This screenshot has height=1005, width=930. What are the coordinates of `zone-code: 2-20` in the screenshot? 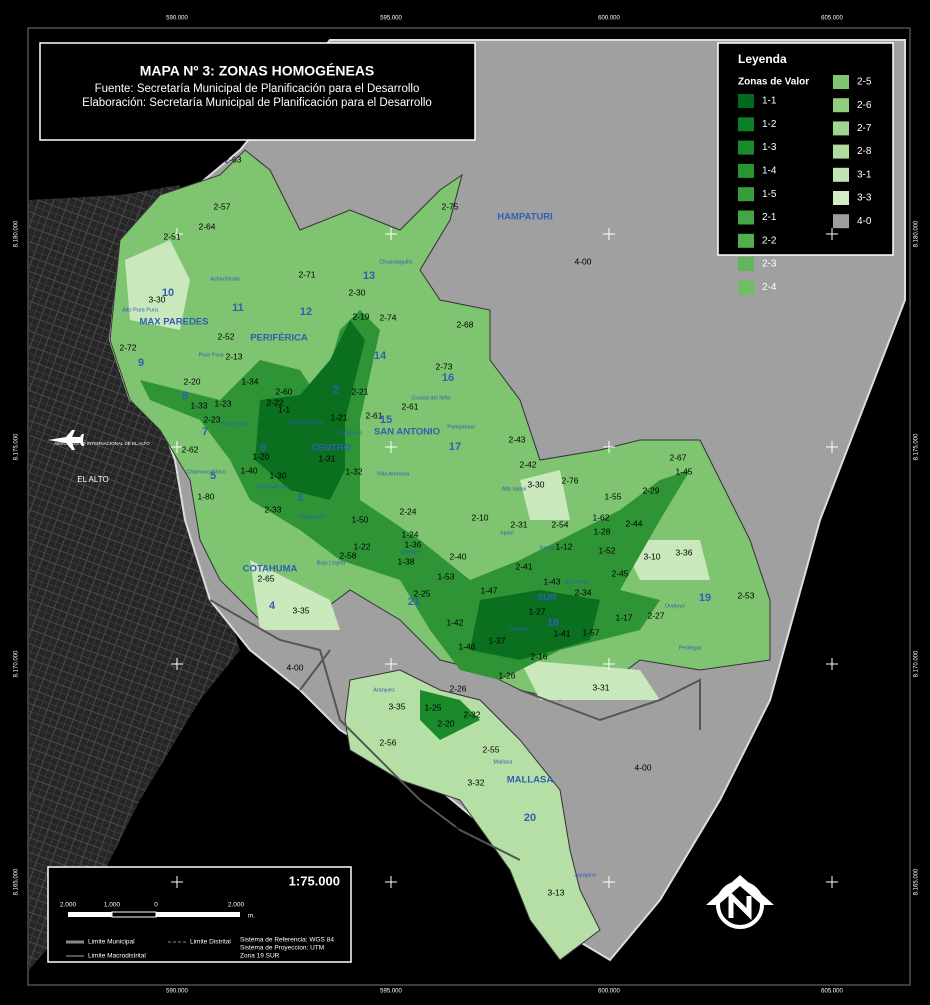 It's located at (191, 381).